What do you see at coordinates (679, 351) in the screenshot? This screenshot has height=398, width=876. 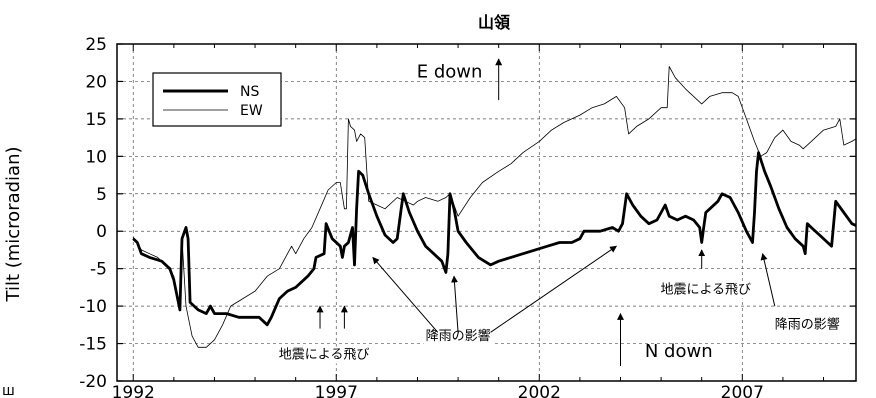 I see `n-down: N down` at bounding box center [679, 351].